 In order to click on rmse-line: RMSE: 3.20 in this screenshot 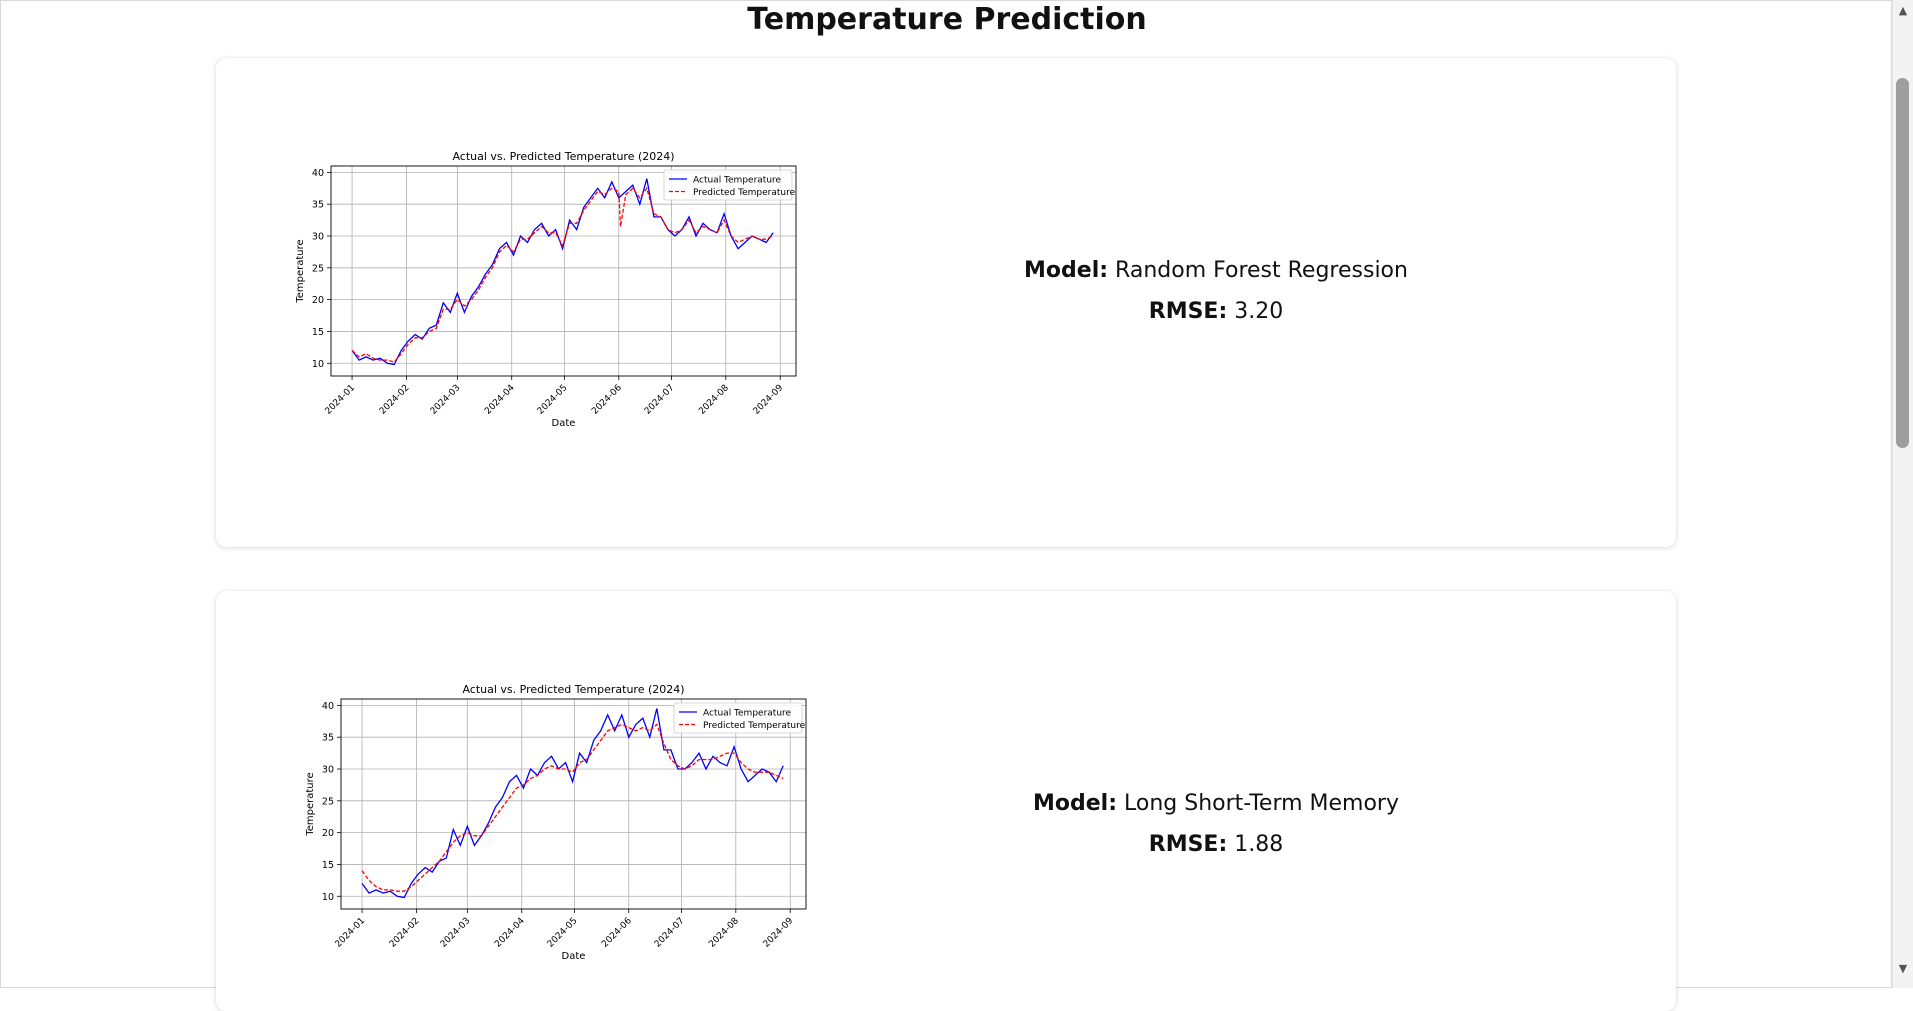, I will do `click(1216, 311)`.